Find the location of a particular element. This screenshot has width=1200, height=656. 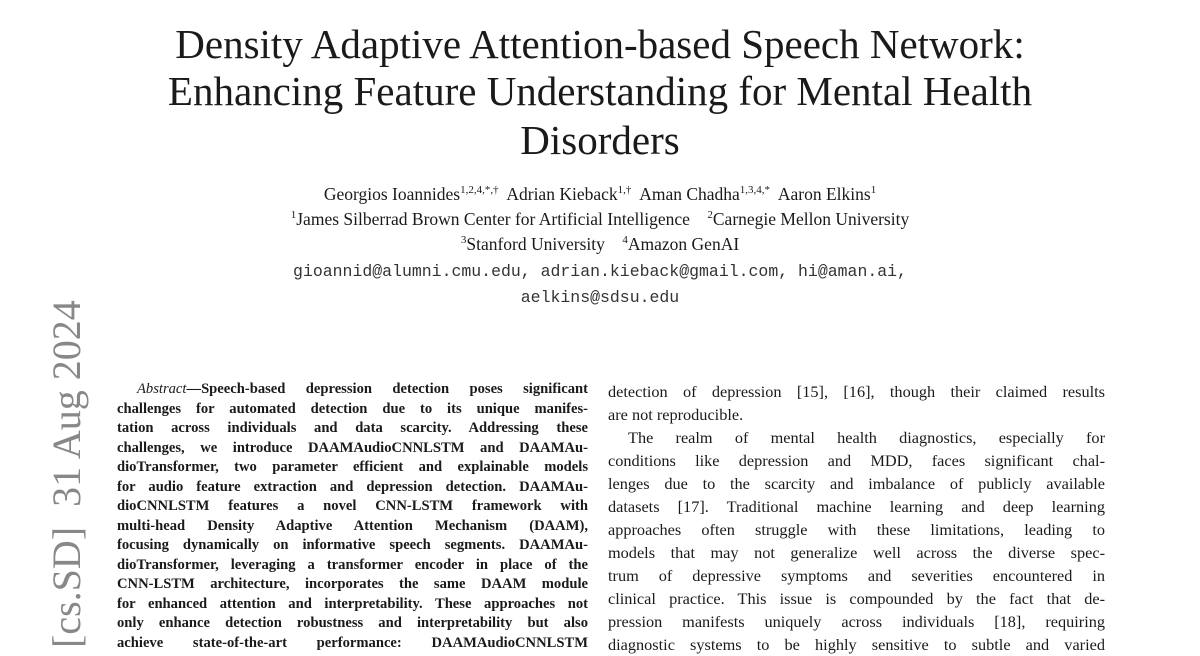

arxiv-identifier: [cs.SD] 31 Aug 2024 is located at coordinates (66, 474).